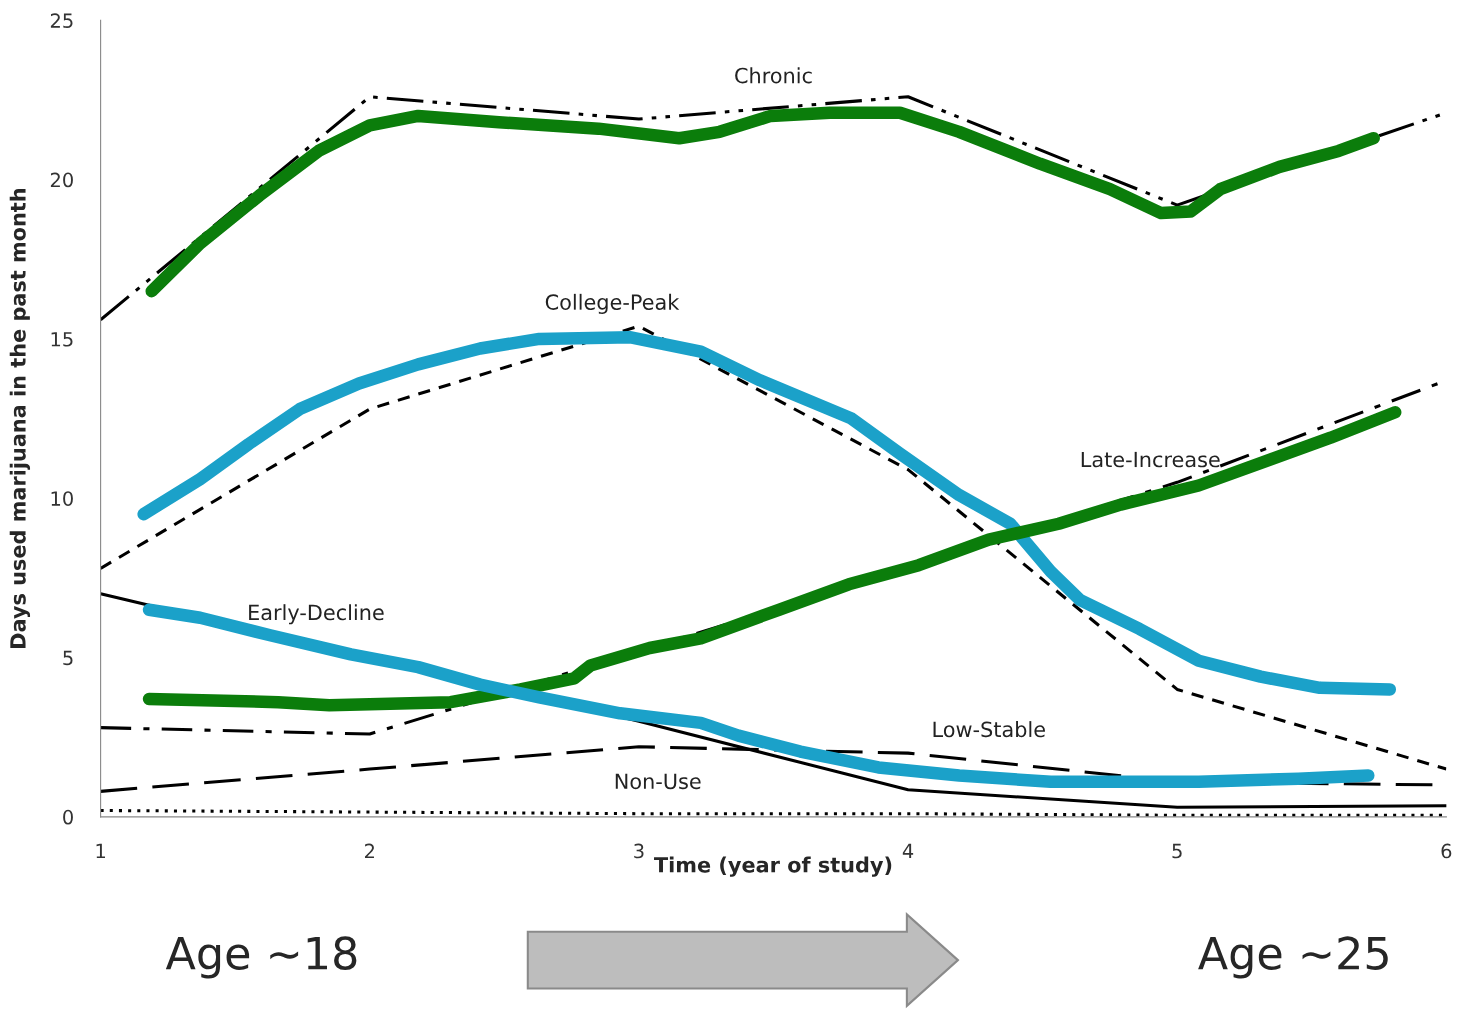 The width and height of the screenshot is (1458, 1016). I want to click on y-tick-label: 20, so click(61, 180).